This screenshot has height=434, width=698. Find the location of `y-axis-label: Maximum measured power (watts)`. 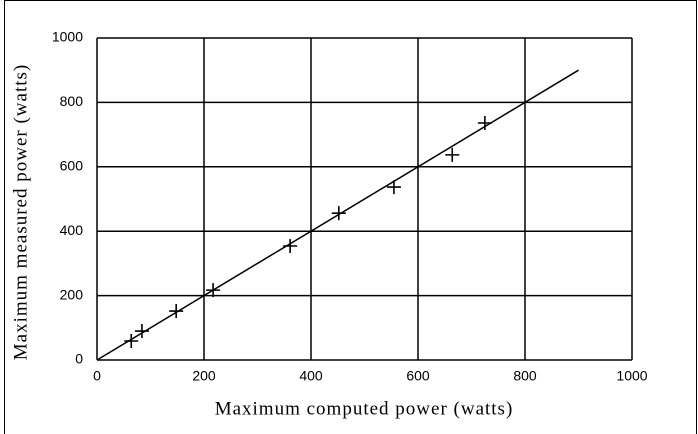

y-axis-label: Maximum measured power (watts) is located at coordinates (20, 212).